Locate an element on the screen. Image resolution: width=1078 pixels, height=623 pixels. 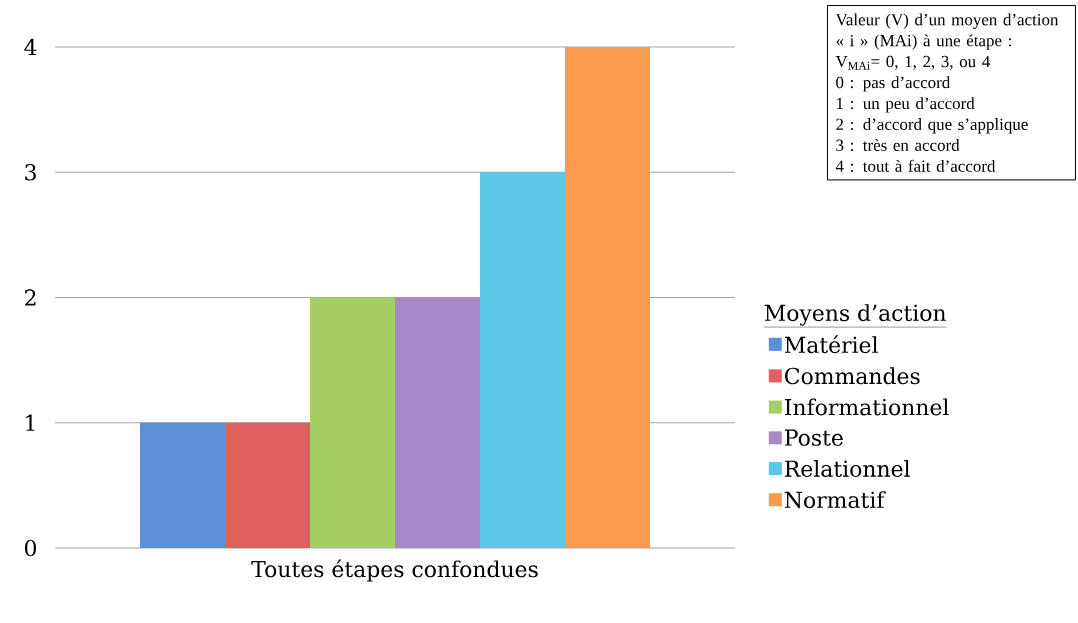
text: V$_{MAi}$= 0, 1, 2, 3, ou 4 is located at coordinates (912, 62).